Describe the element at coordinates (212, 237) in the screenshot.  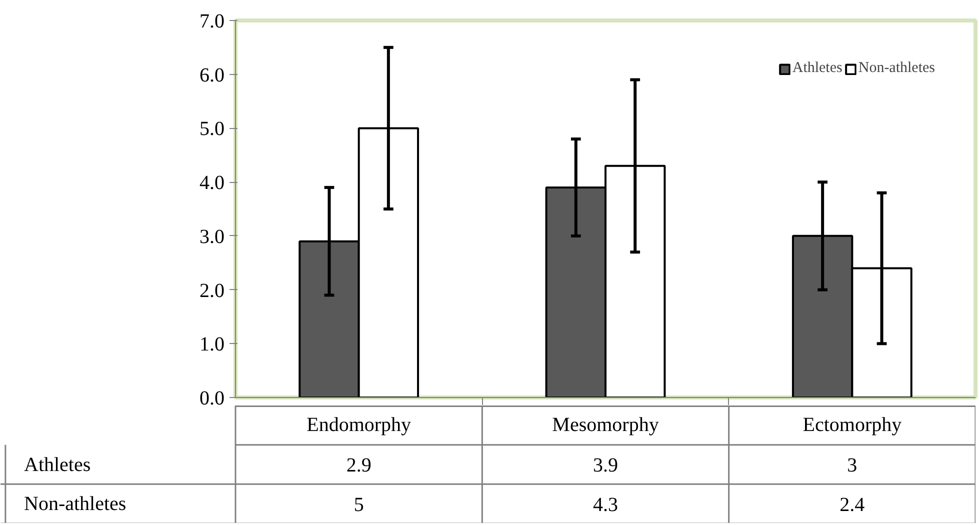
I see `y-tick-label: 3.0` at that location.